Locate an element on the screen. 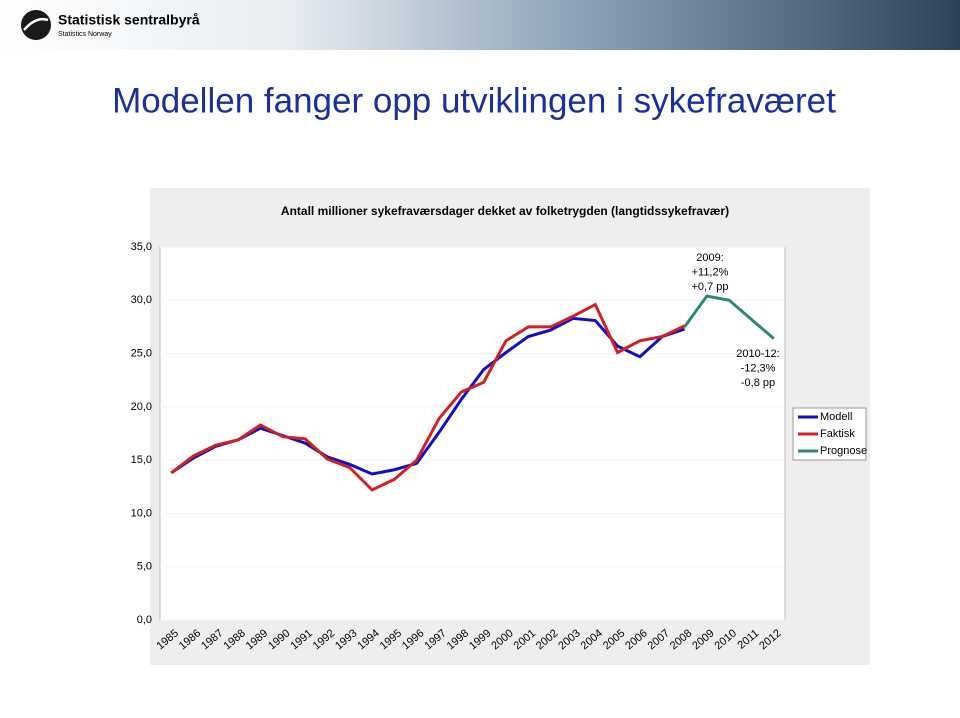 The width and height of the screenshot is (960, 718). legend-label: Prognose is located at coordinates (843, 451).